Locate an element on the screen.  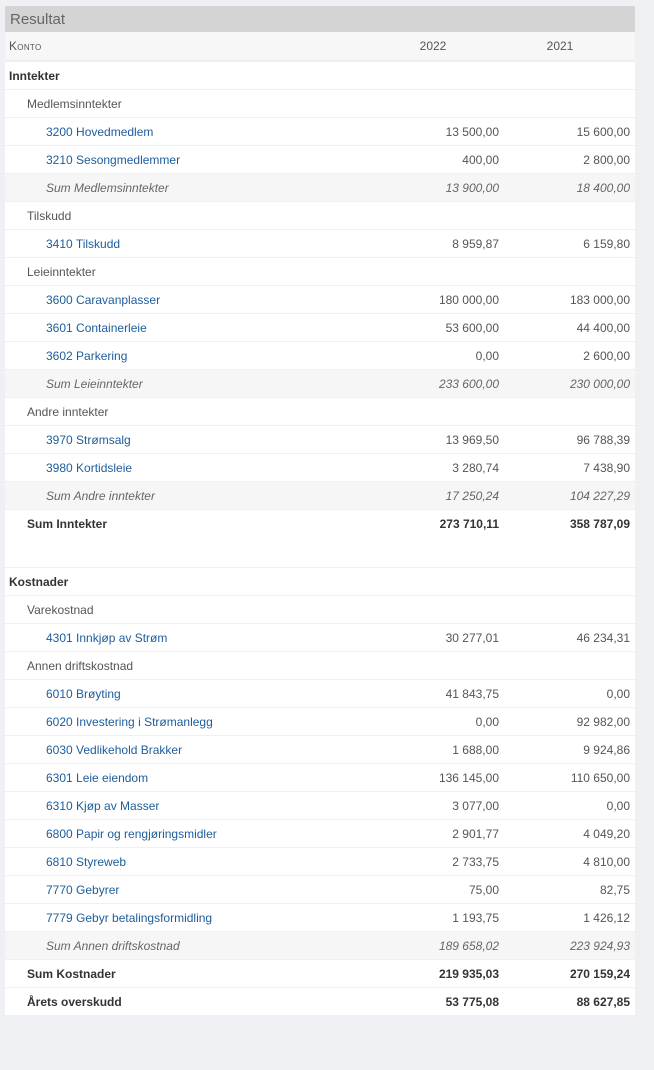
value-2021: 230 000,00 is located at coordinates (599, 384).